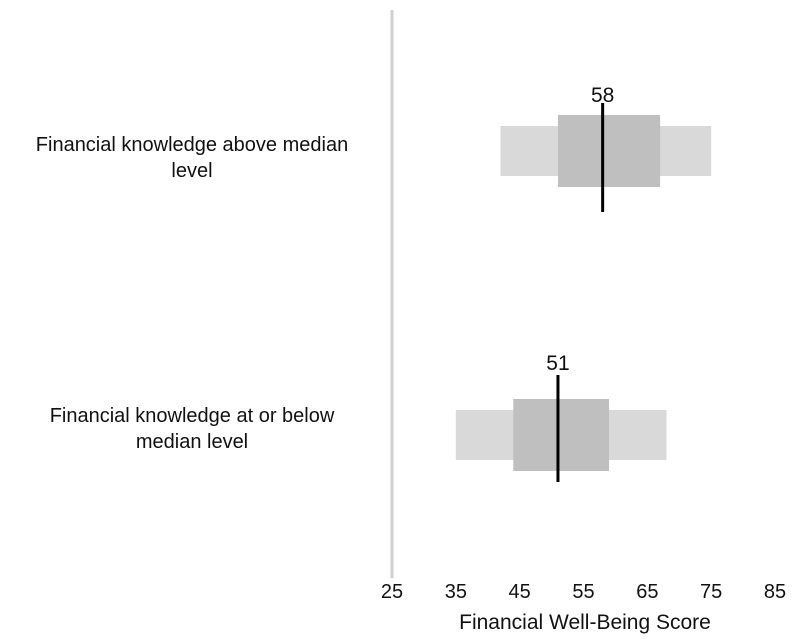 The height and width of the screenshot is (639, 792). I want to click on category-group-2: 51, so click(561, 417).